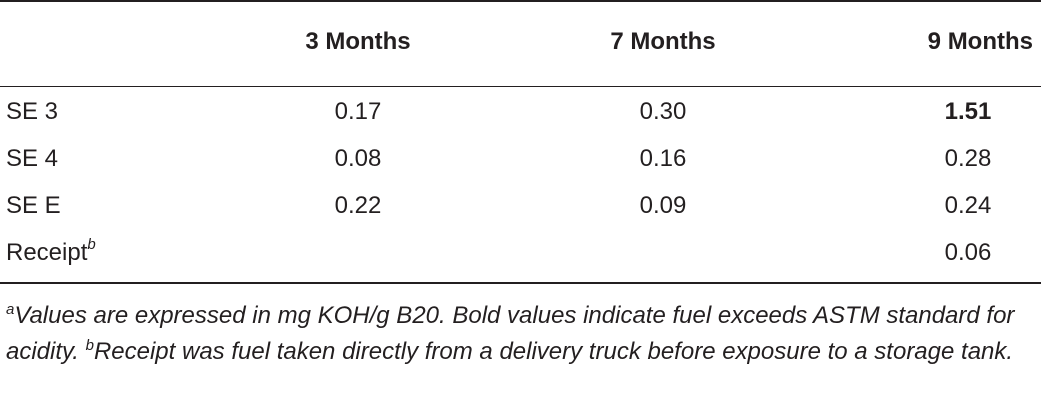 The width and height of the screenshot is (1041, 415). What do you see at coordinates (968, 205) in the screenshot?
I see `cell-9-months: 0.24` at bounding box center [968, 205].